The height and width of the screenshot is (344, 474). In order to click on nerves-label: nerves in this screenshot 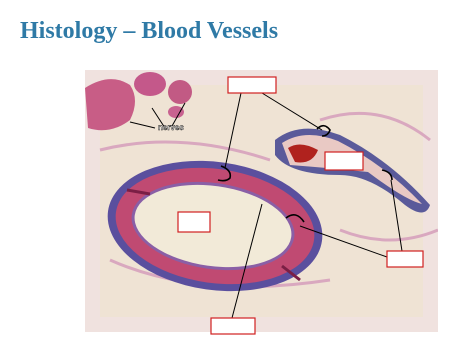, I will do `click(171, 127)`.